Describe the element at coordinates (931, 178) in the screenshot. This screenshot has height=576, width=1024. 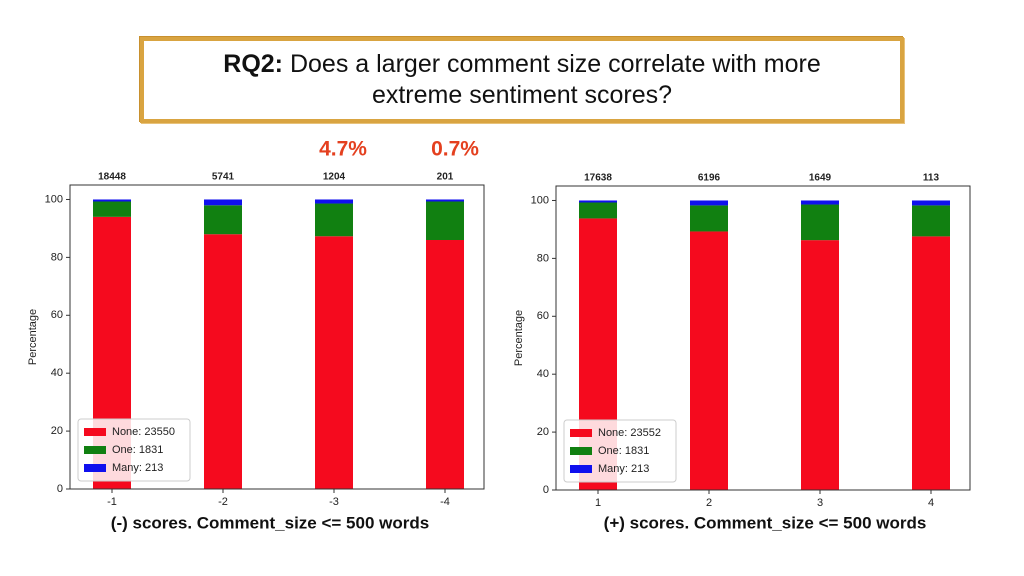
I see `bar-total: 113` at that location.